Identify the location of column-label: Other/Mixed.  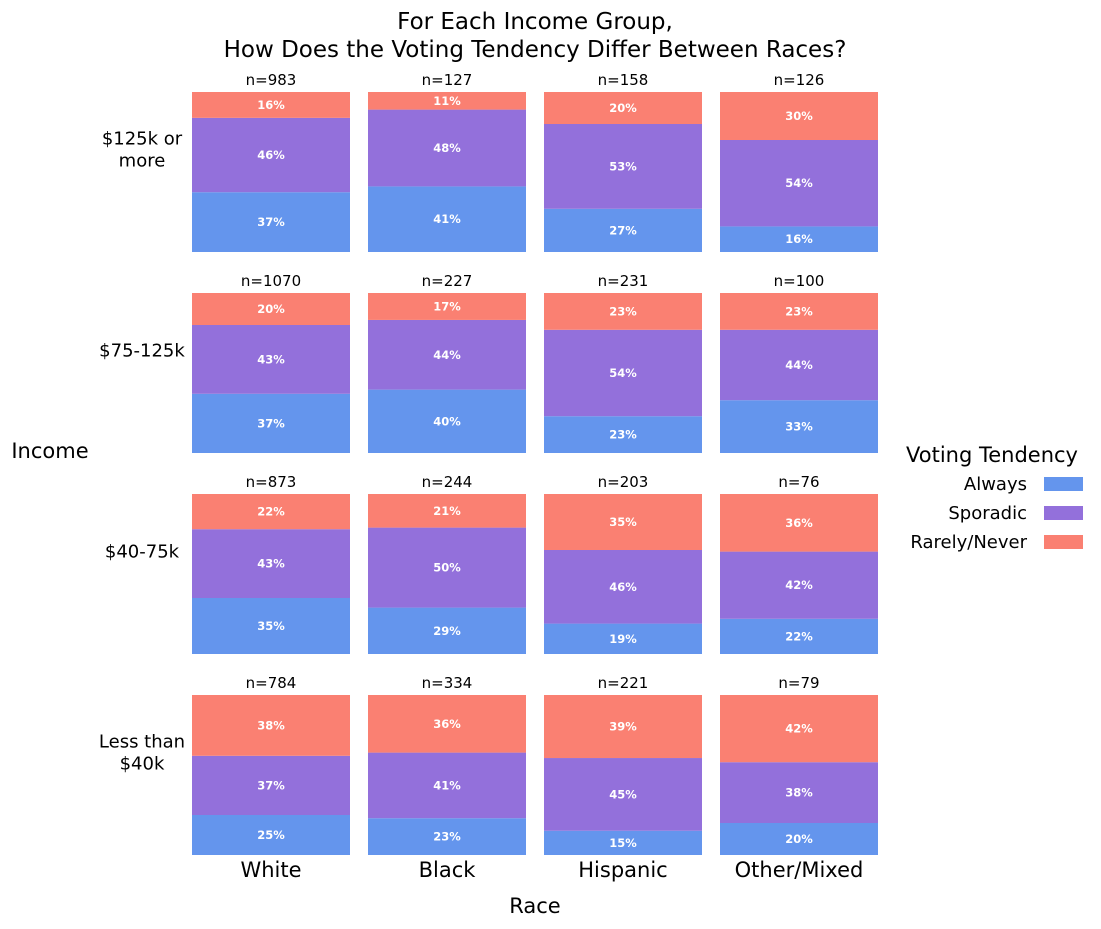
(799, 870).